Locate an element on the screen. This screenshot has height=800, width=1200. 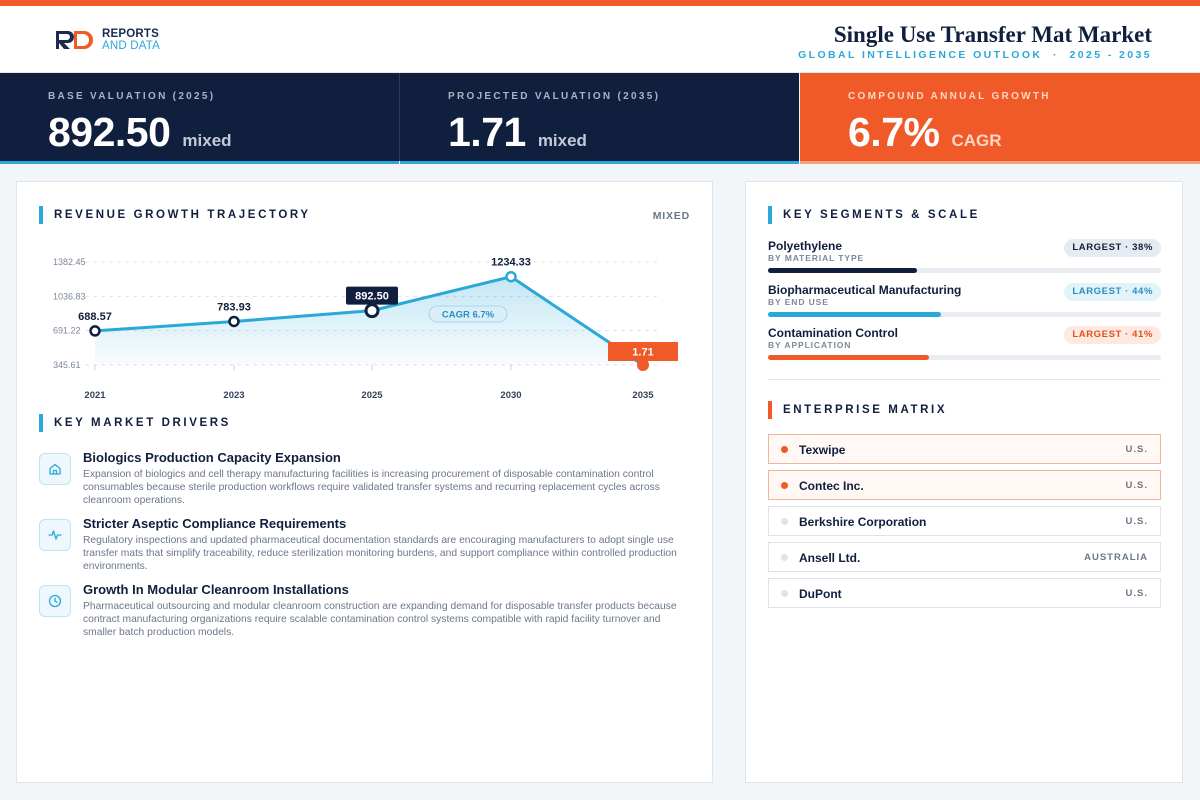
kpi-number: 1.71 is located at coordinates (487, 132).